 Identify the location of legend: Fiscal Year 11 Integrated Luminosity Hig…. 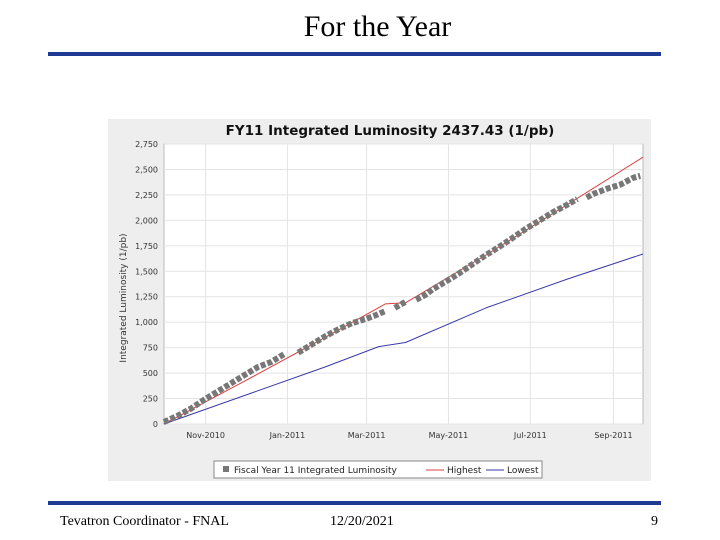
(378, 469).